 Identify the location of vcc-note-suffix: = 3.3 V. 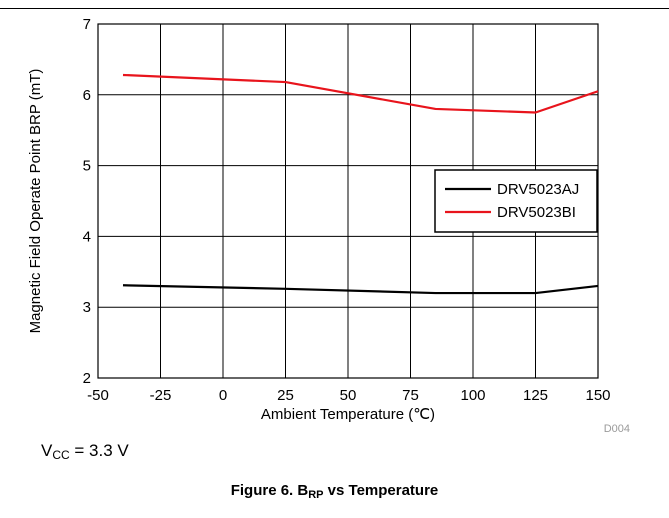
(99, 450).